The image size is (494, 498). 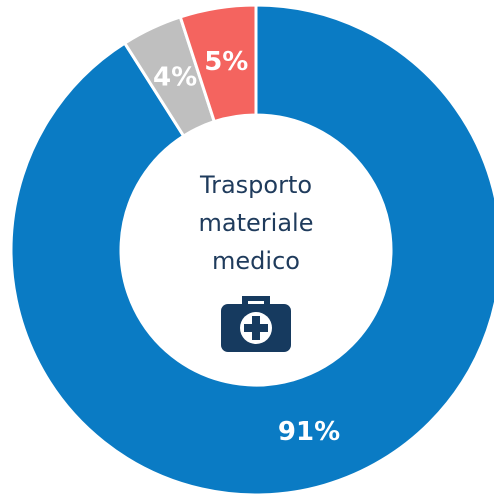 What do you see at coordinates (309, 432) in the screenshot?
I see `value-label: 91%` at bounding box center [309, 432].